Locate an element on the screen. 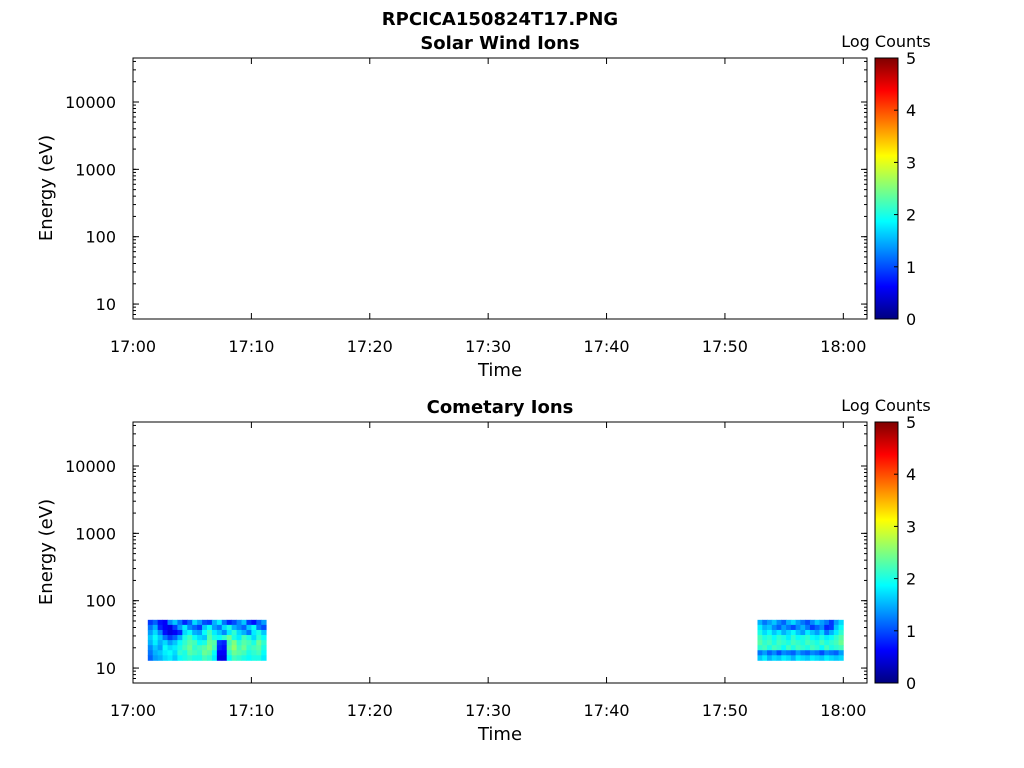  colorbar-tick-label: 2 is located at coordinates (911, 579).